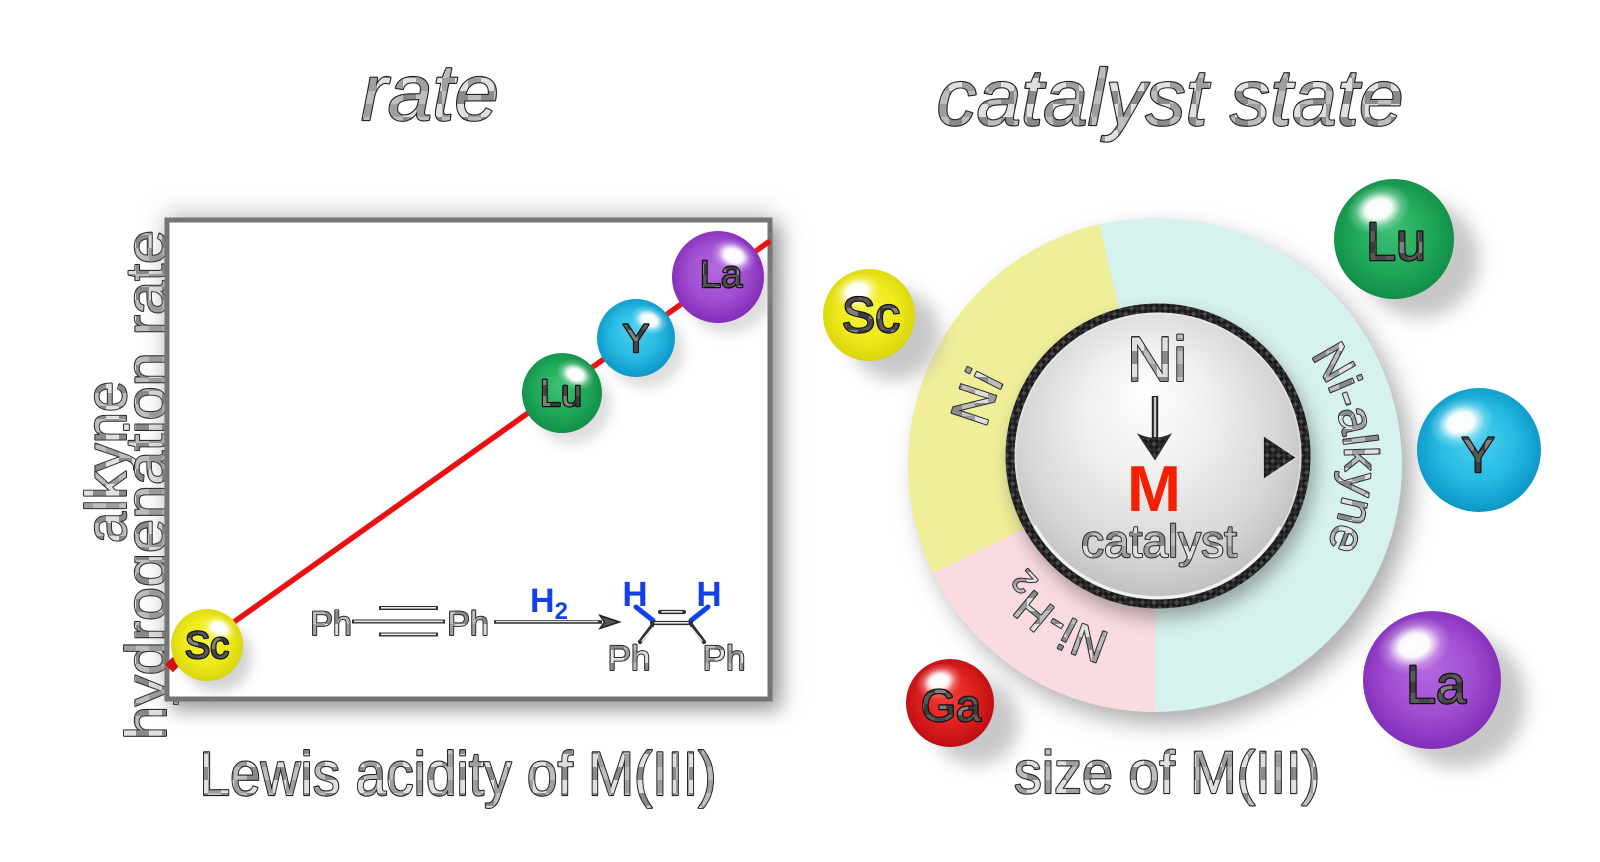 The height and width of the screenshot is (862, 1600). I want to click on svg-text: alkyne, so click(106, 462).